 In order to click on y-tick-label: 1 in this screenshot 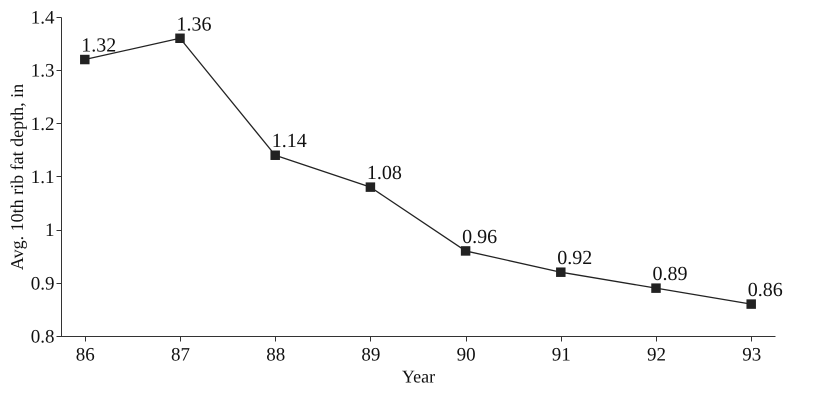, I will do `click(49, 231)`.